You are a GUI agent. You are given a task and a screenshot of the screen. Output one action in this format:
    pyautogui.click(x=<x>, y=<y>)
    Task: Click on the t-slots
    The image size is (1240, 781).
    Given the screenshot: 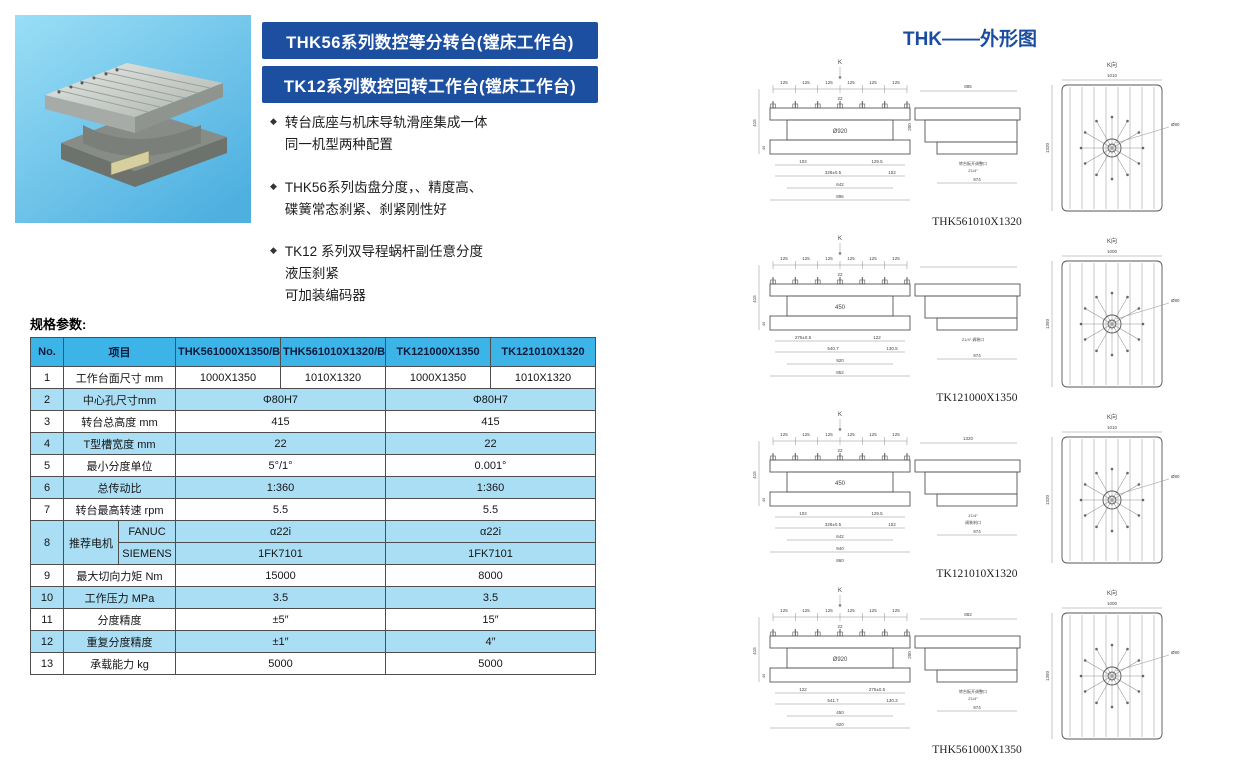 What is the action you would take?
    pyautogui.click(x=133, y=90)
    